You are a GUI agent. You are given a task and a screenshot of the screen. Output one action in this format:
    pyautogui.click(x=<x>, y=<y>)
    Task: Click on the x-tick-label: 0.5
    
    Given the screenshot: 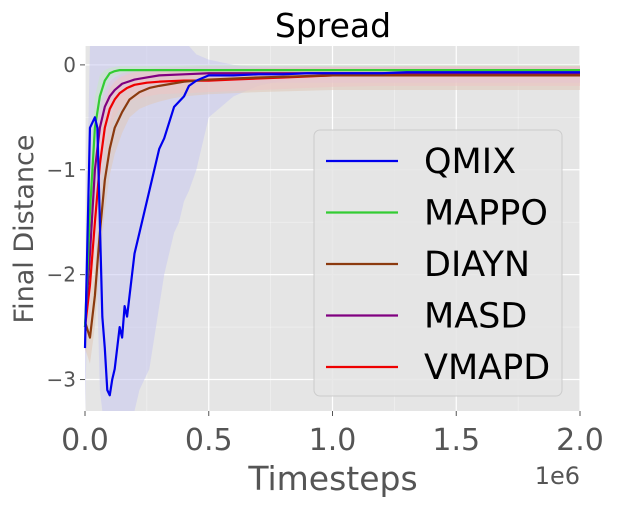 What is the action you would take?
    pyautogui.click(x=209, y=440)
    